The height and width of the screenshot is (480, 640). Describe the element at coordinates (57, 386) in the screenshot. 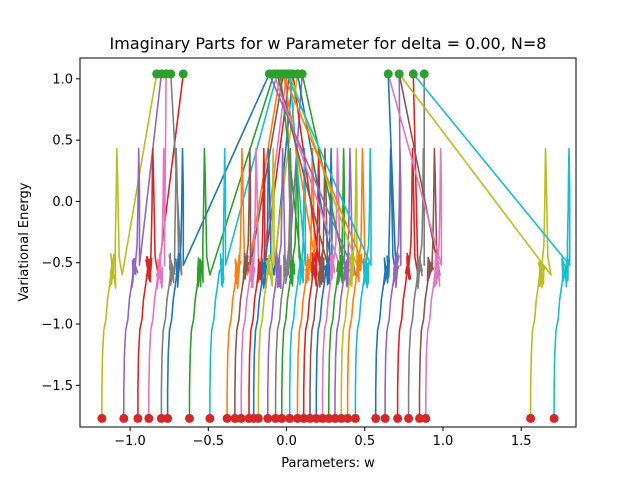

I see `y-tick-label: −1.5` at that location.